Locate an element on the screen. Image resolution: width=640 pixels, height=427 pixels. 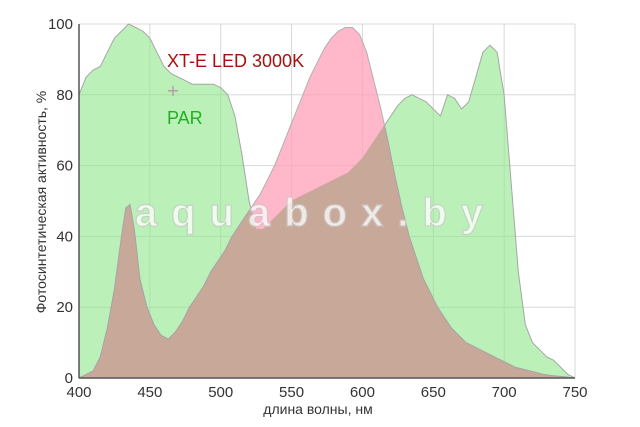
y-tick-label: 0 is located at coordinates (69, 378).